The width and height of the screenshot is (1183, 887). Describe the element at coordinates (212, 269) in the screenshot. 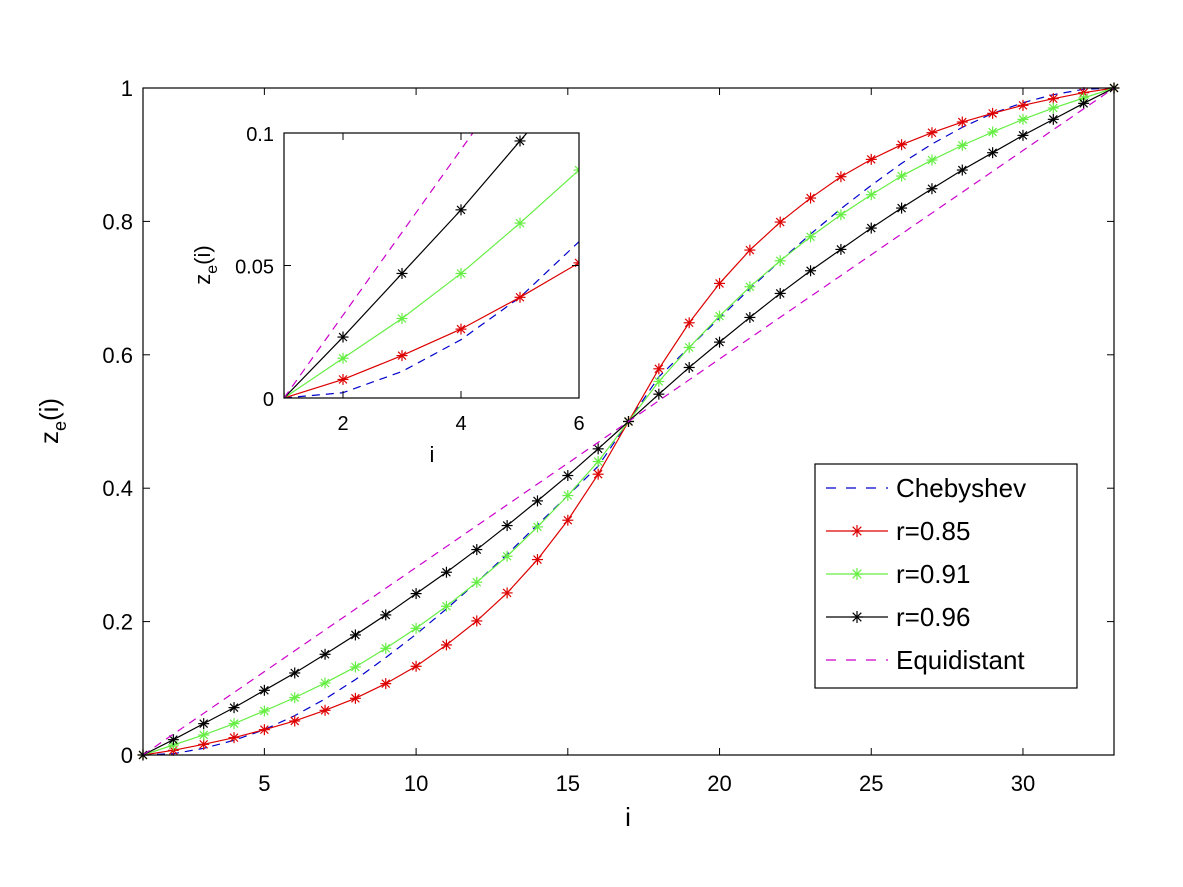

I see `inset-y-axis-label-subscript: e` at that location.